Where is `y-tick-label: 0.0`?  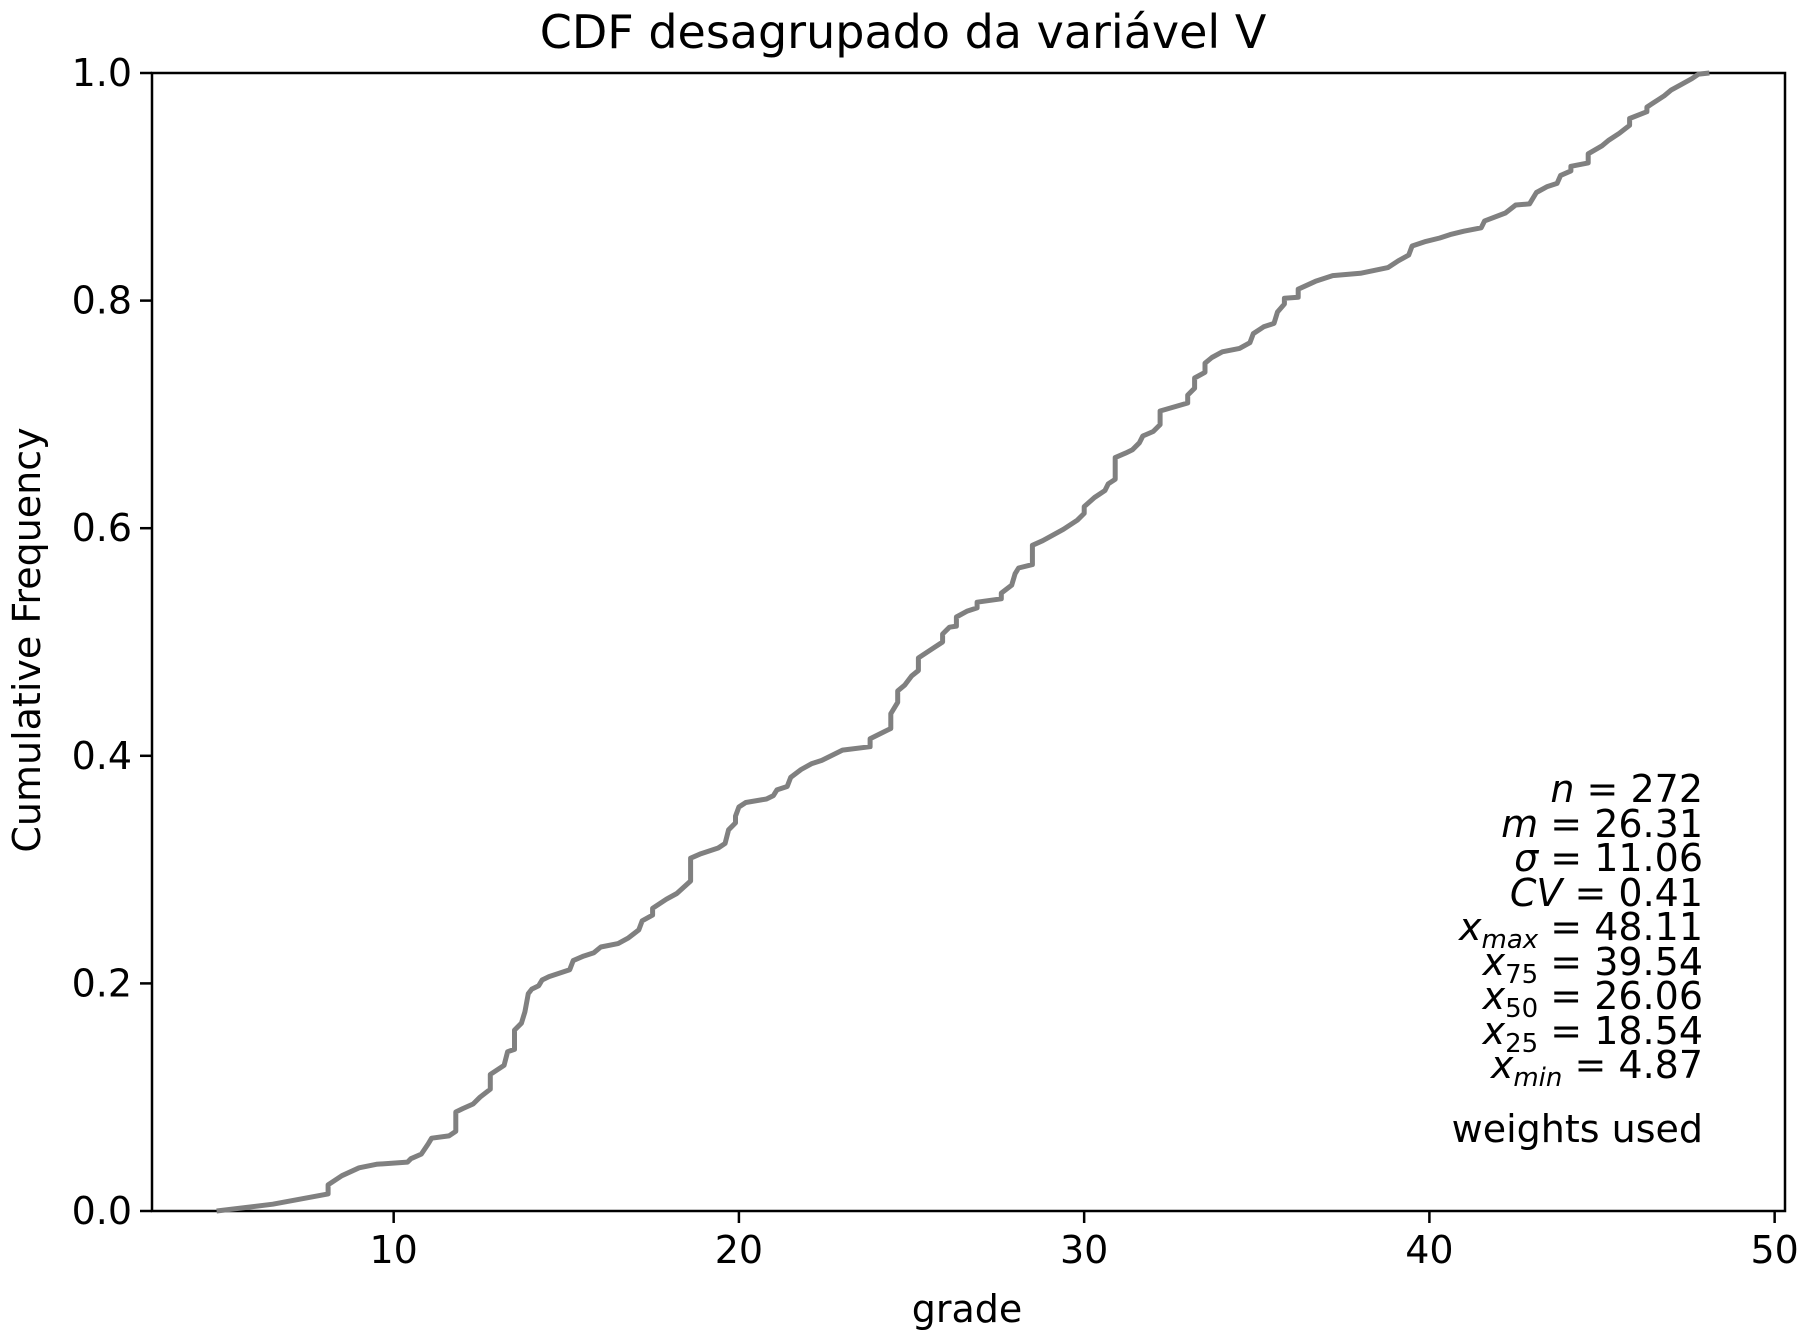
y-tick-label: 0.0 is located at coordinates (102, 1211).